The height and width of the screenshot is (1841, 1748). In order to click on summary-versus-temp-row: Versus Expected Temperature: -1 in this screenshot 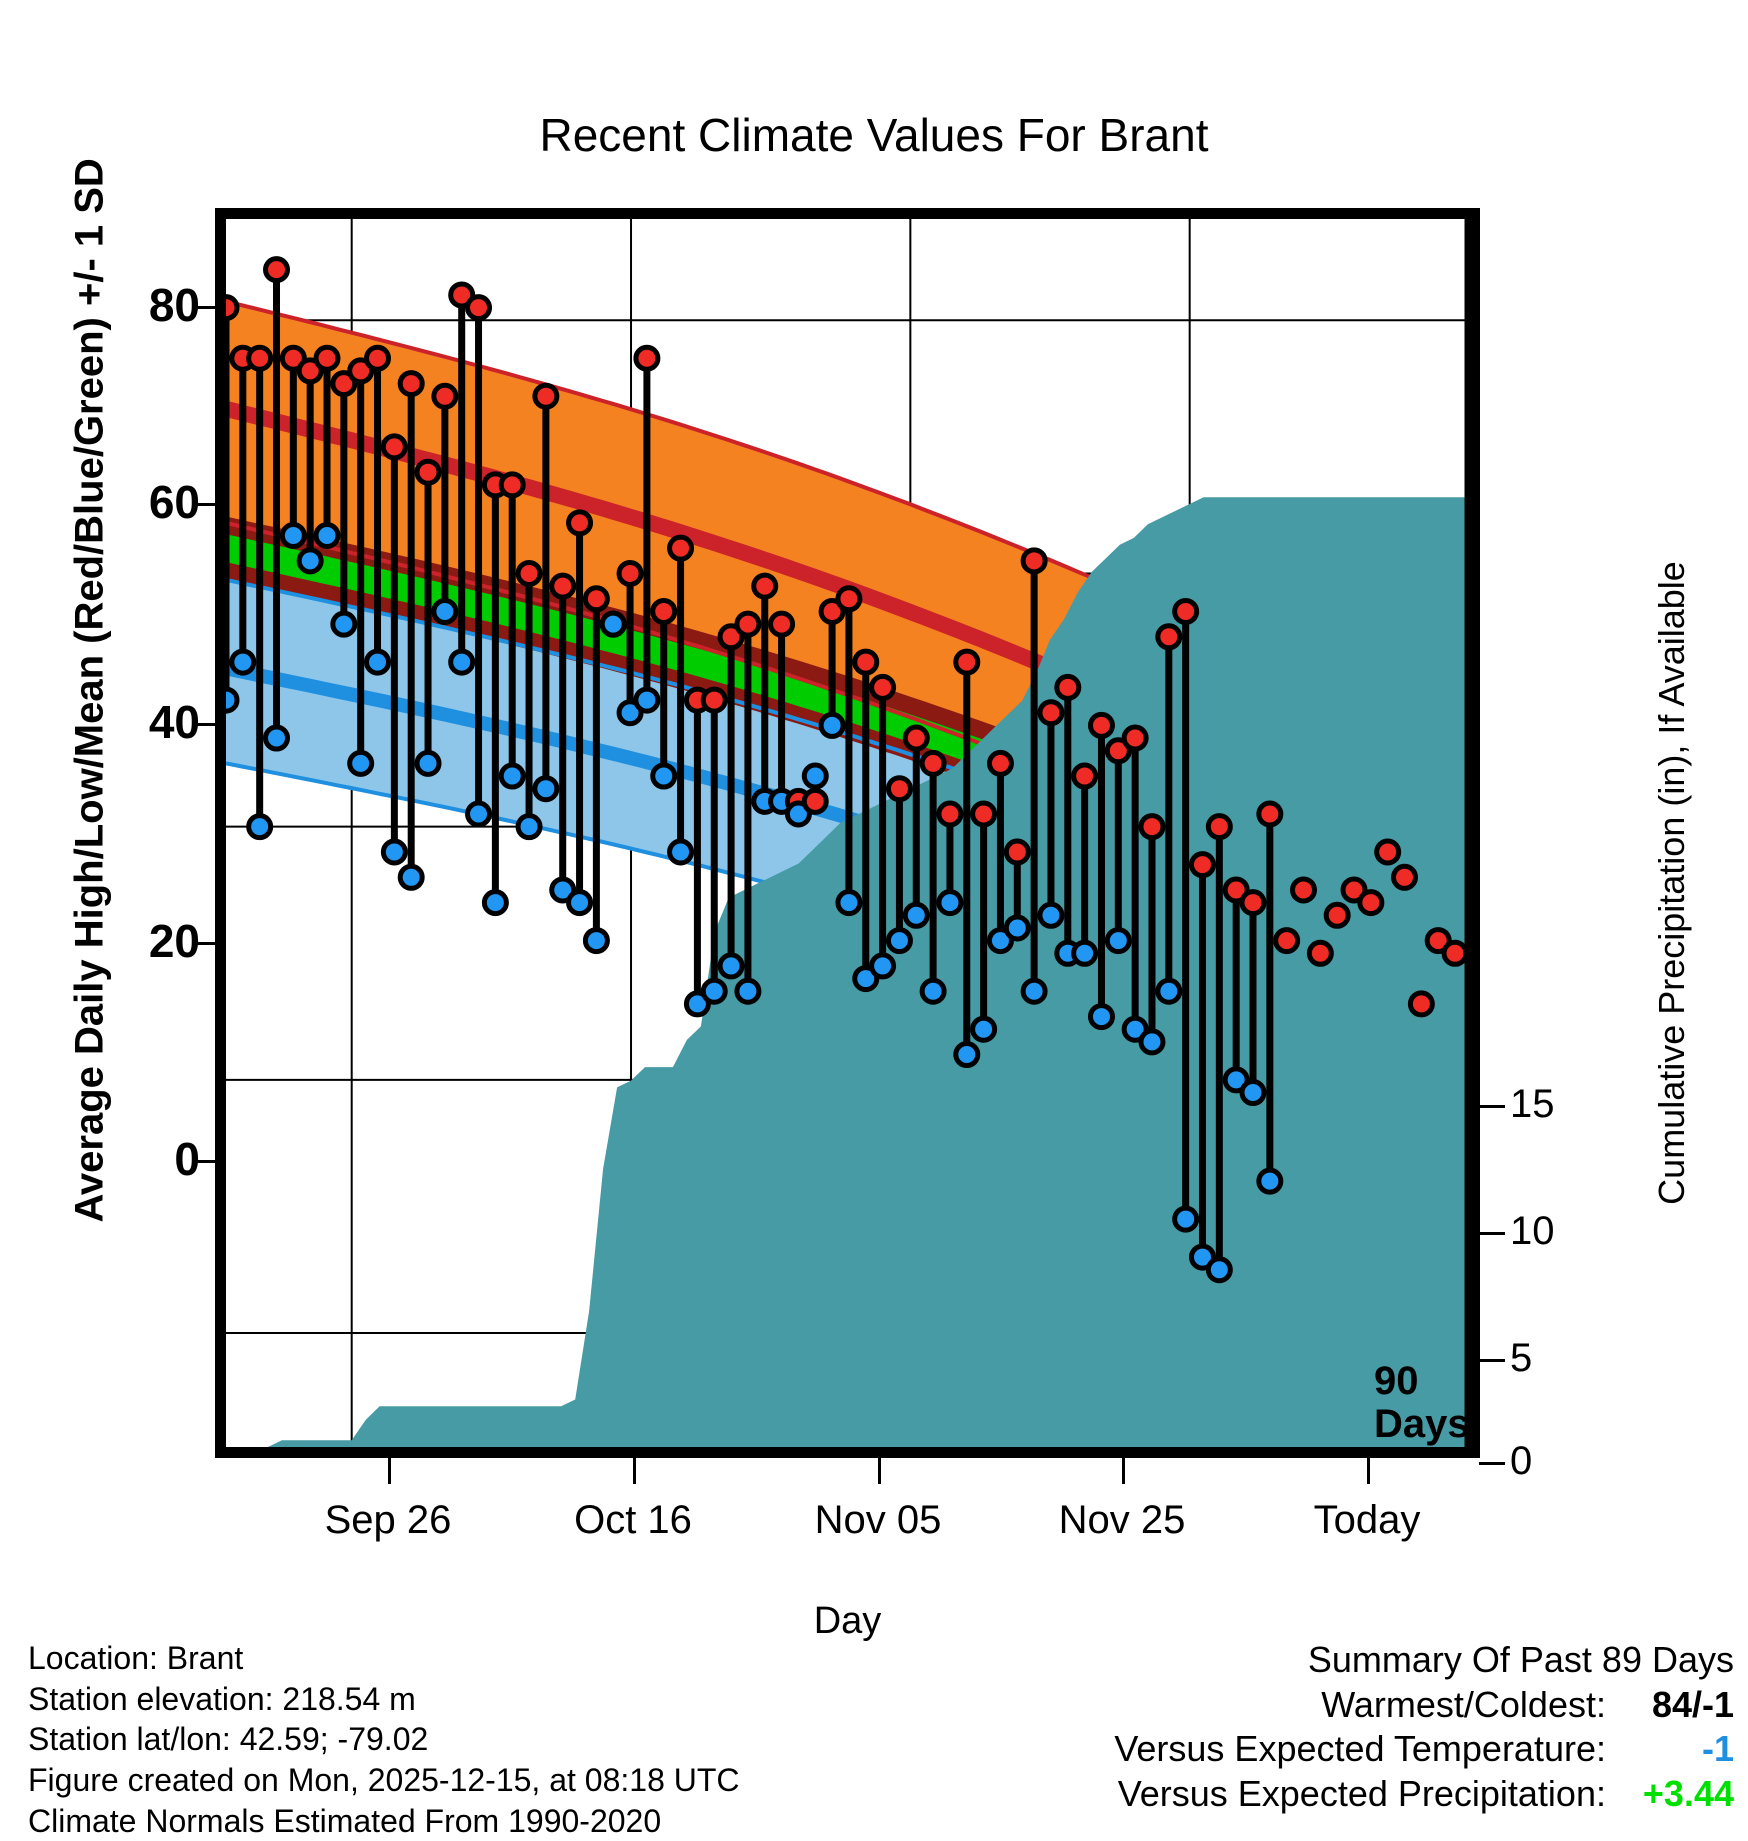, I will do `click(1424, 1749)`.